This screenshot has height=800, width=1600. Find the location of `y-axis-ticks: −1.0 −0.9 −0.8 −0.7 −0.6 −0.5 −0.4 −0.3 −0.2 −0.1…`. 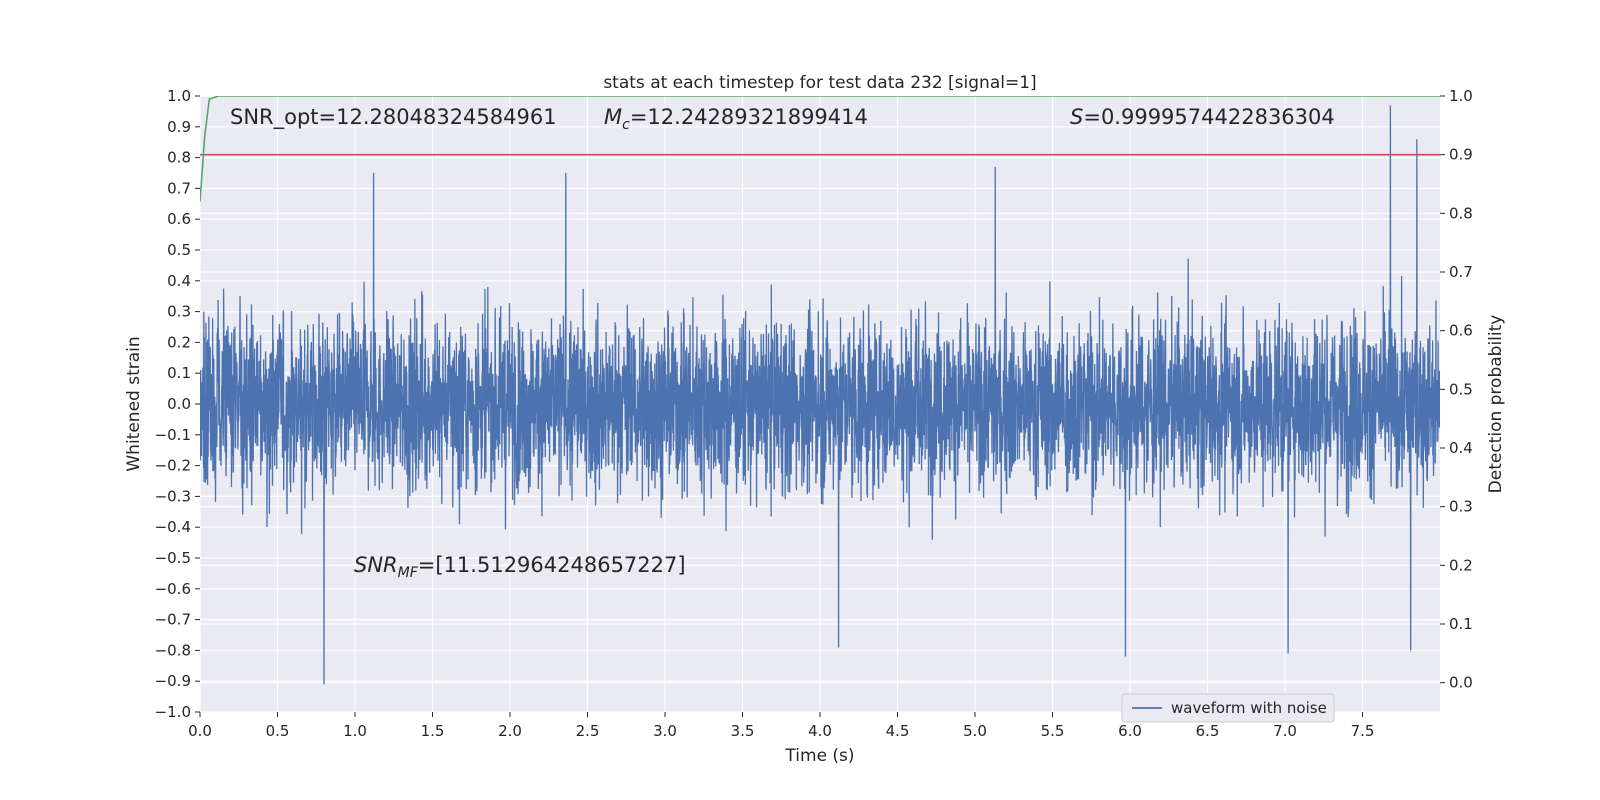

y-axis-ticks: −1.0 −0.9 −0.8 −0.7 −0.6 −0.5 −0.4 −0.3 −0.2 −0.1… is located at coordinates (177, 404).